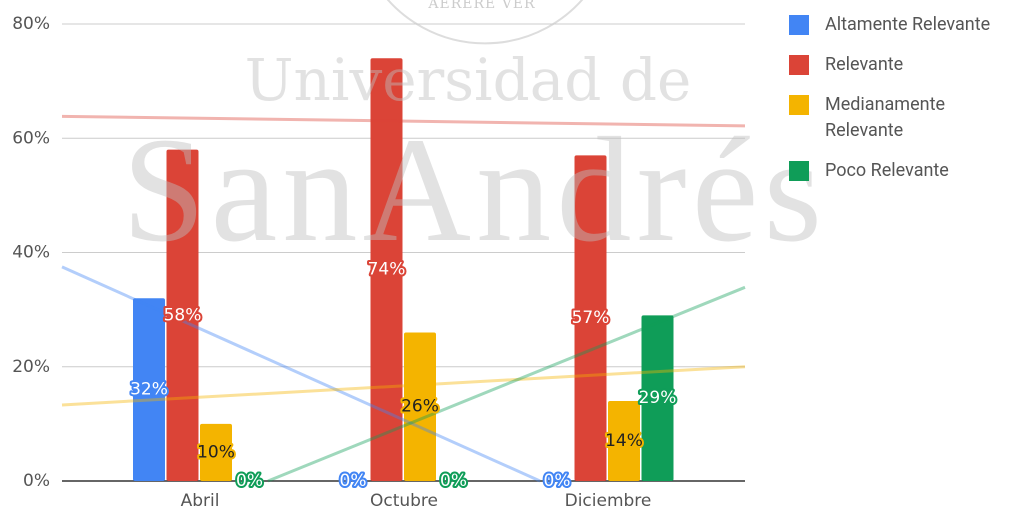  I want to click on watermark-arc, so click(485, 22).